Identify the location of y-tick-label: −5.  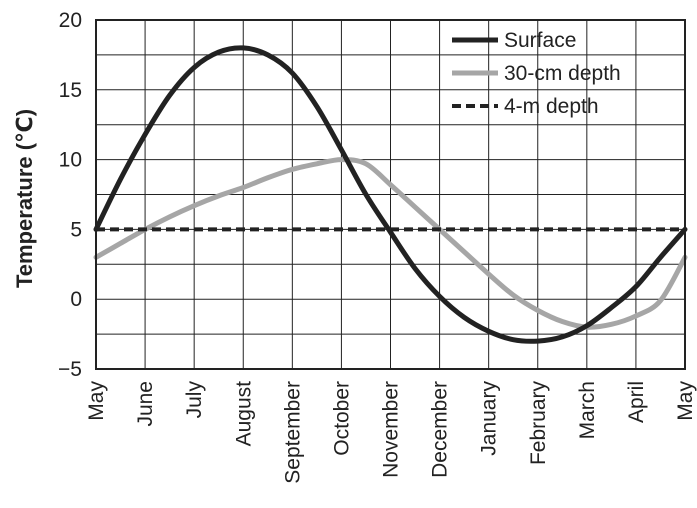
(70, 369).